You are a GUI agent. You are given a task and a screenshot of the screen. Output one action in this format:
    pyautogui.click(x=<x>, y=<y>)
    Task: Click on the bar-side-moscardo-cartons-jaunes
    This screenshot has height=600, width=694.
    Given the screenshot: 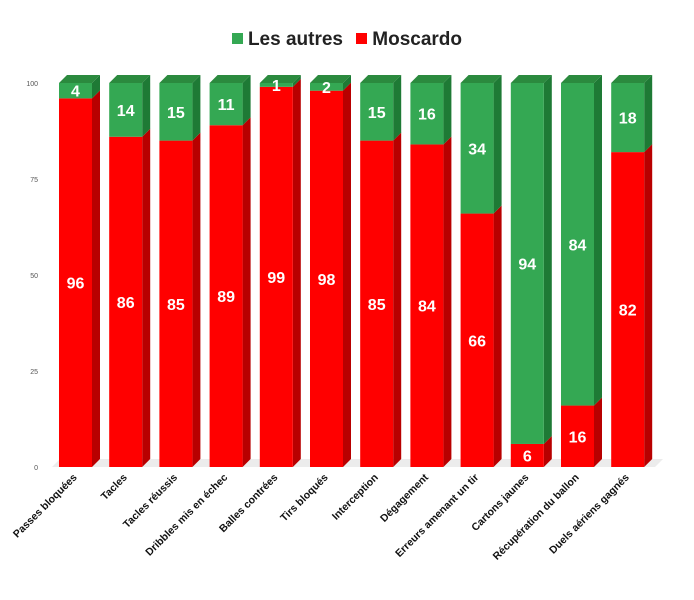 What is the action you would take?
    pyautogui.click(x=547, y=451)
    